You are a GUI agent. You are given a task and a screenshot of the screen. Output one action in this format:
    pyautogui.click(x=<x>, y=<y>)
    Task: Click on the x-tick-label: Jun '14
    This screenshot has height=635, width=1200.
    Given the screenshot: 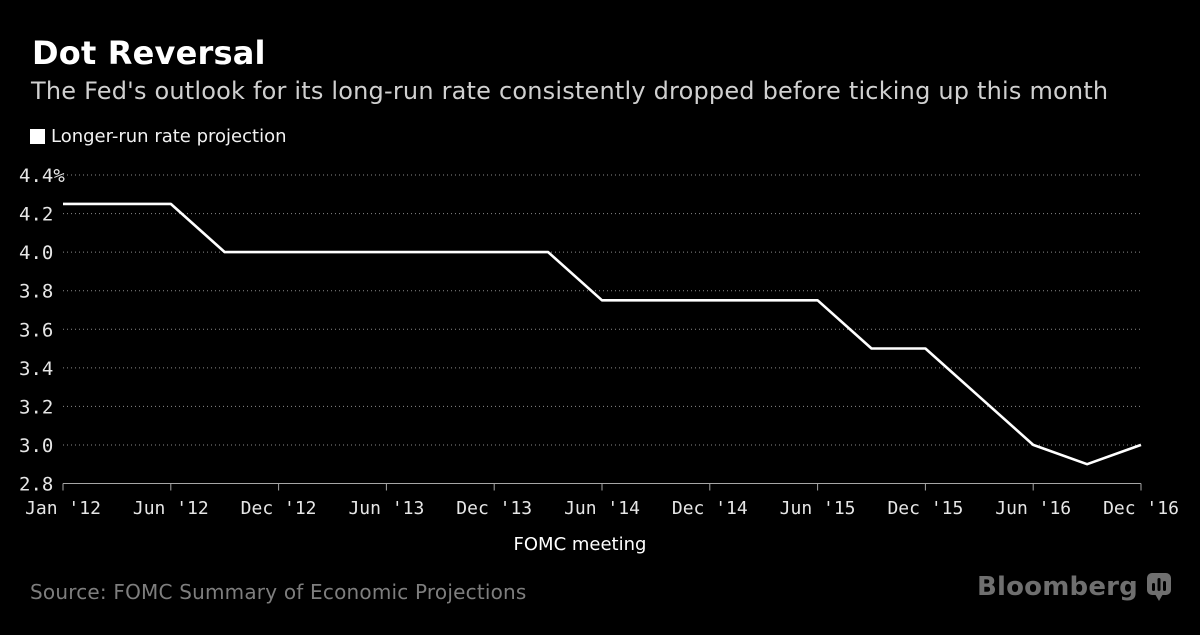 What is the action you would take?
    pyautogui.click(x=602, y=508)
    